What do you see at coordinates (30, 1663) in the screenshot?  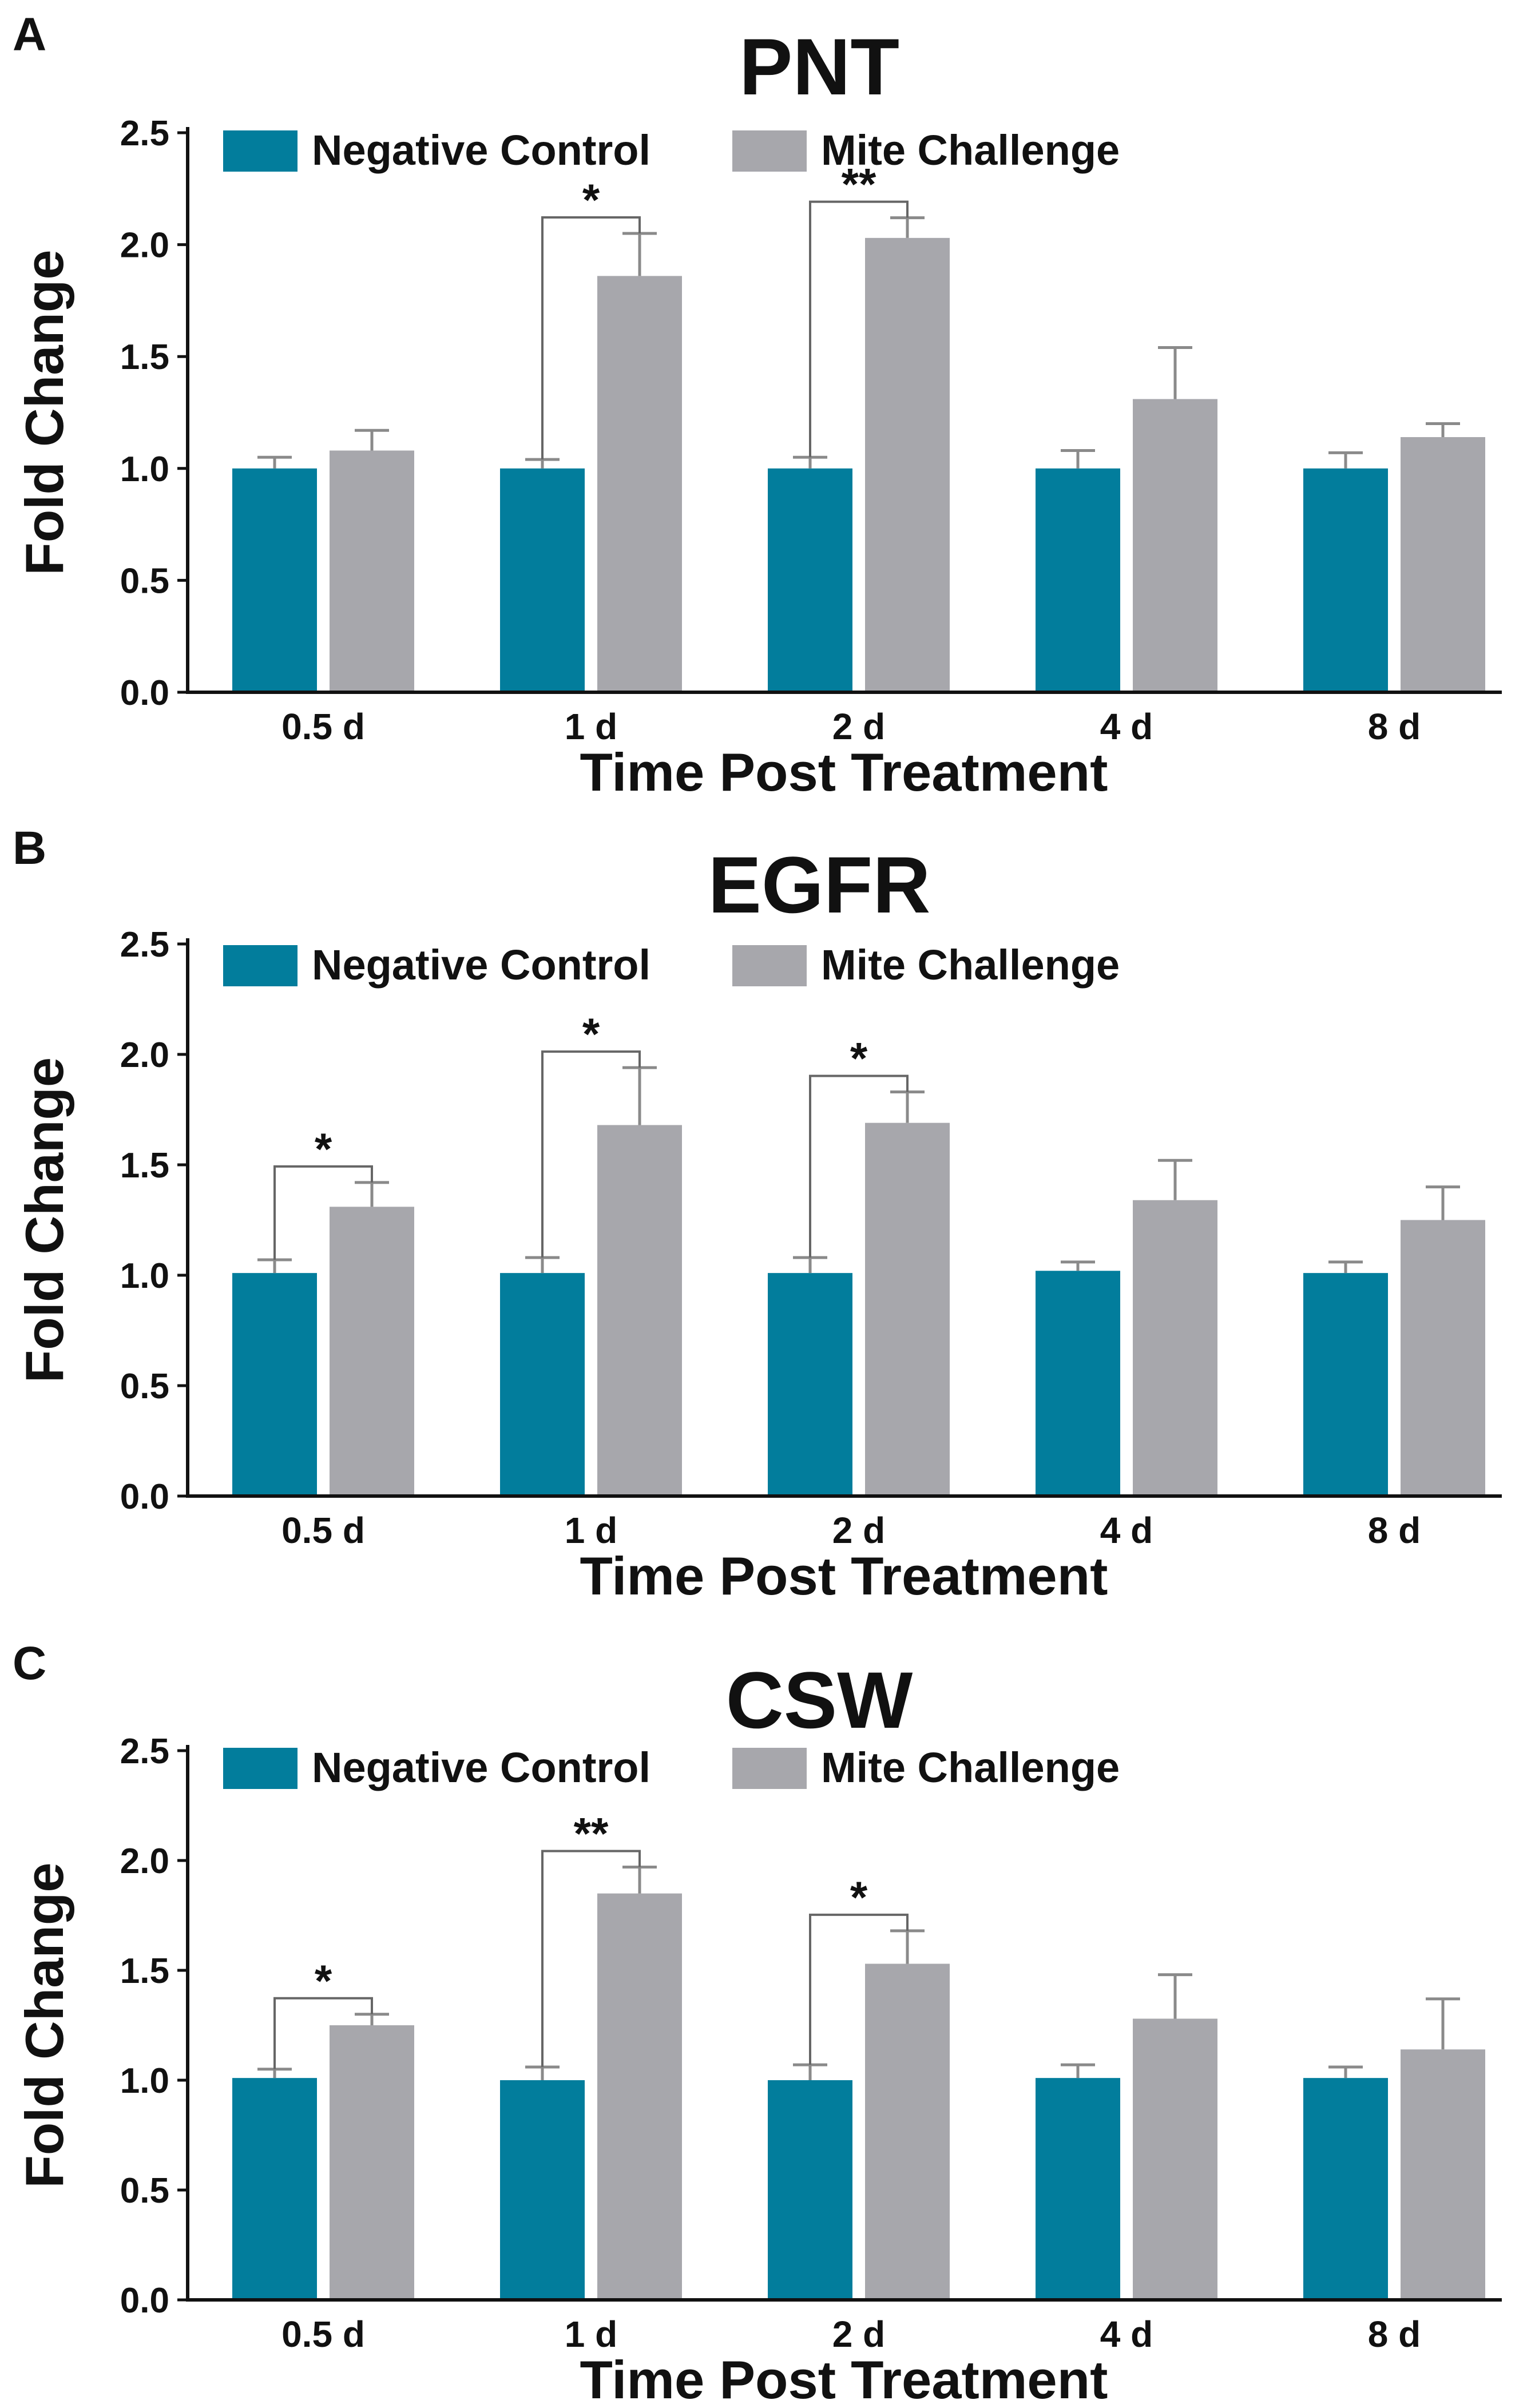 I see `panel-letter: C` at bounding box center [30, 1663].